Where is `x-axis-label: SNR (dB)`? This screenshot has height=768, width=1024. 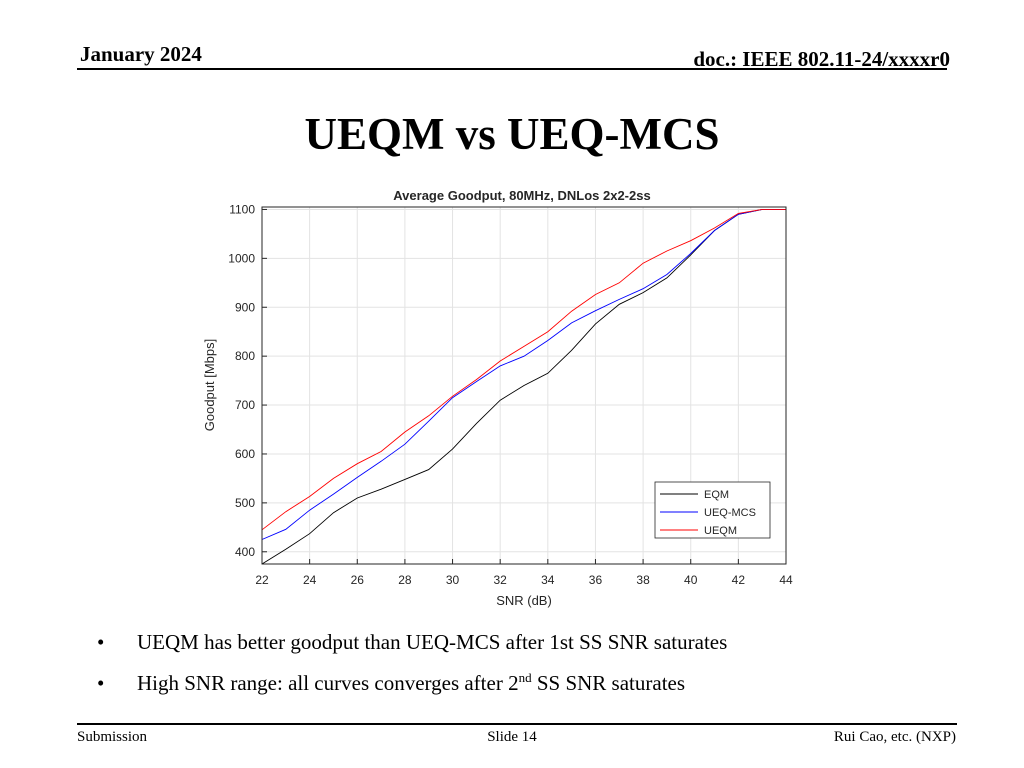 x-axis-label: SNR (dB) is located at coordinates (524, 600).